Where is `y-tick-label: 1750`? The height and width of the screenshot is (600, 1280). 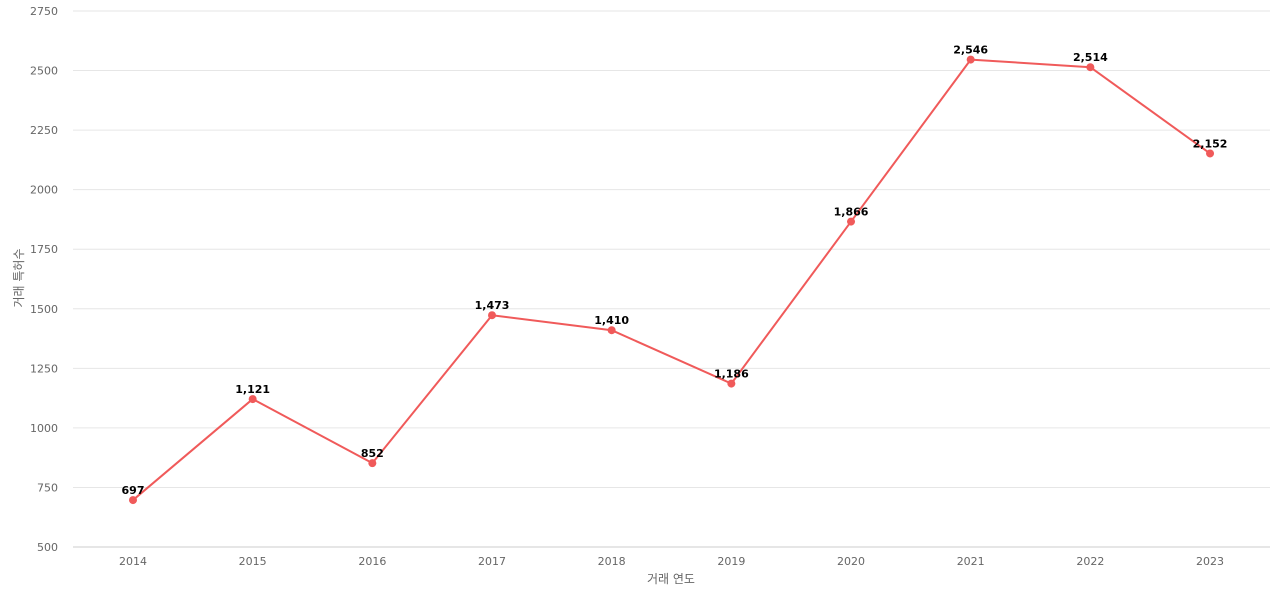
y-tick-label: 1750 is located at coordinates (44, 249).